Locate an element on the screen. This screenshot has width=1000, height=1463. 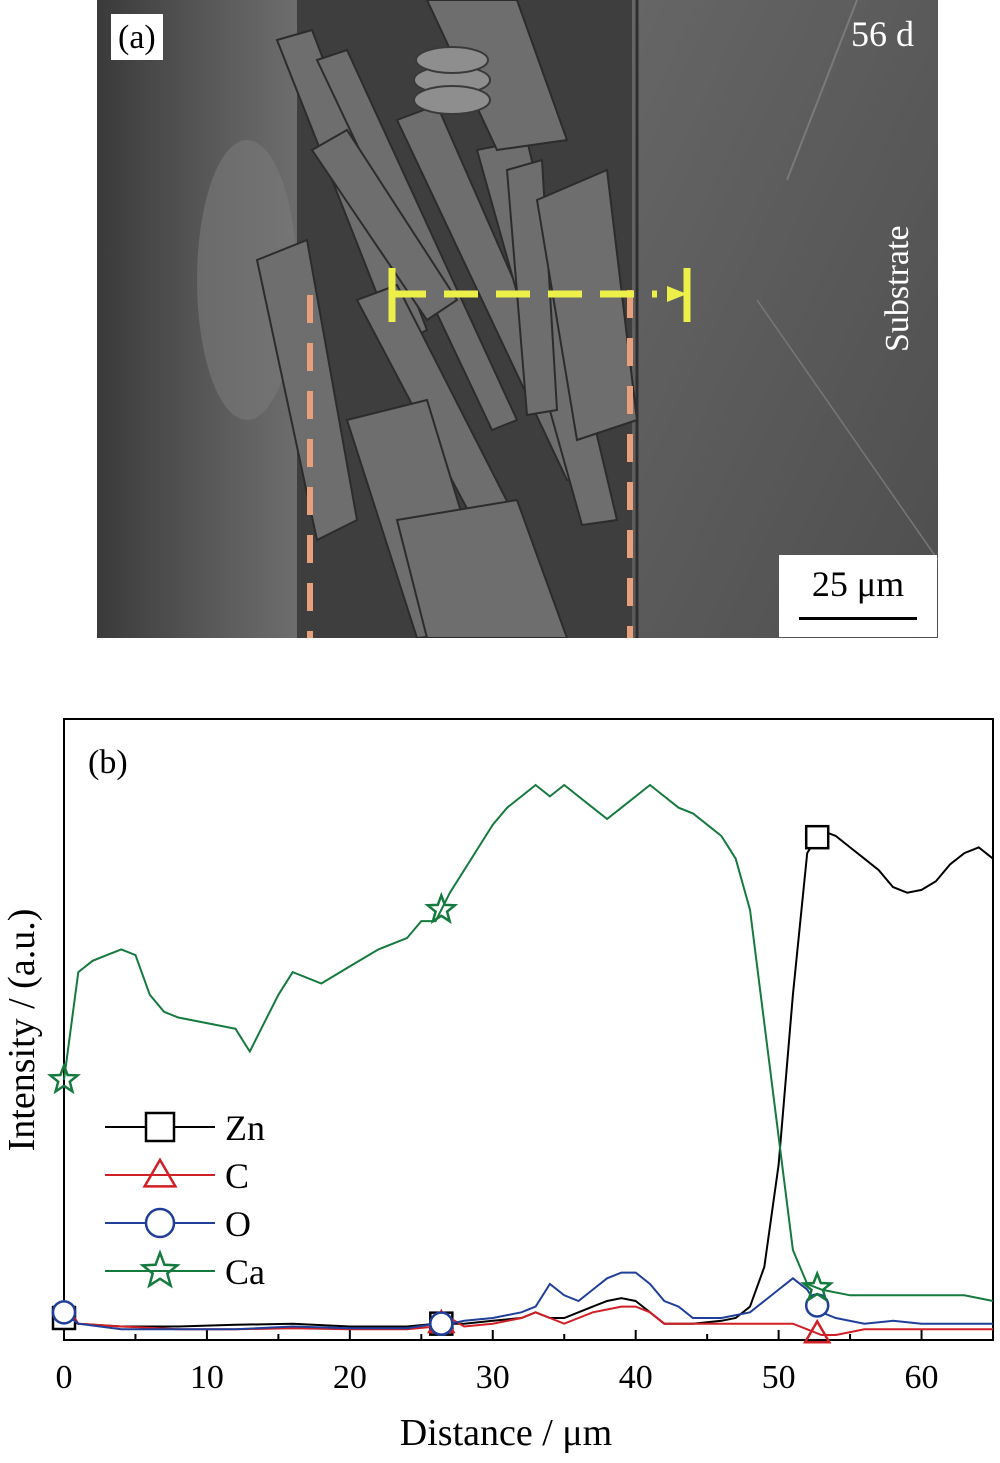
time-label: 56 d is located at coordinates (882, 34).